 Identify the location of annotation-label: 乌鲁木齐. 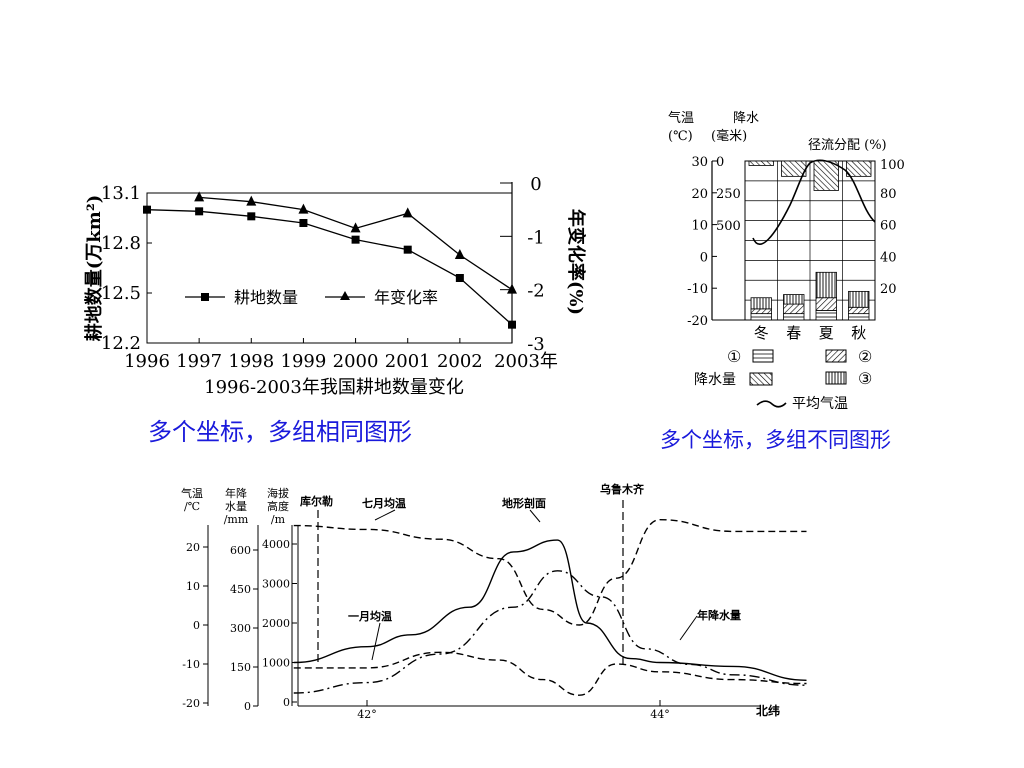
(622, 489).